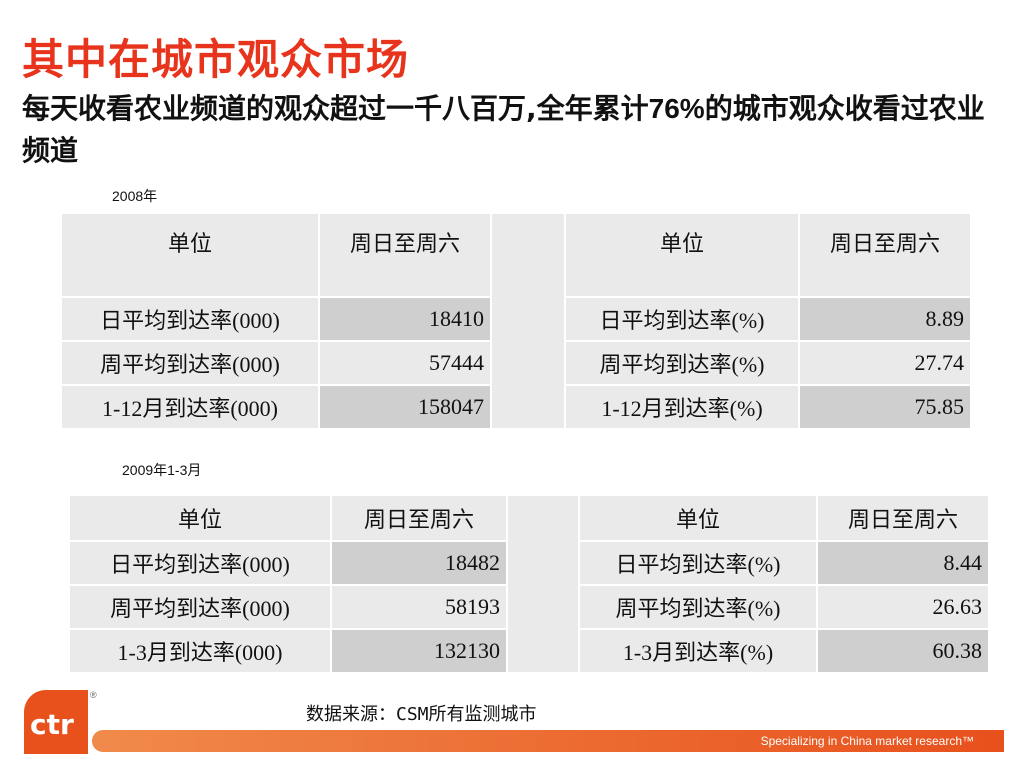  I want to click on row-value: 8.89, so click(885, 319).